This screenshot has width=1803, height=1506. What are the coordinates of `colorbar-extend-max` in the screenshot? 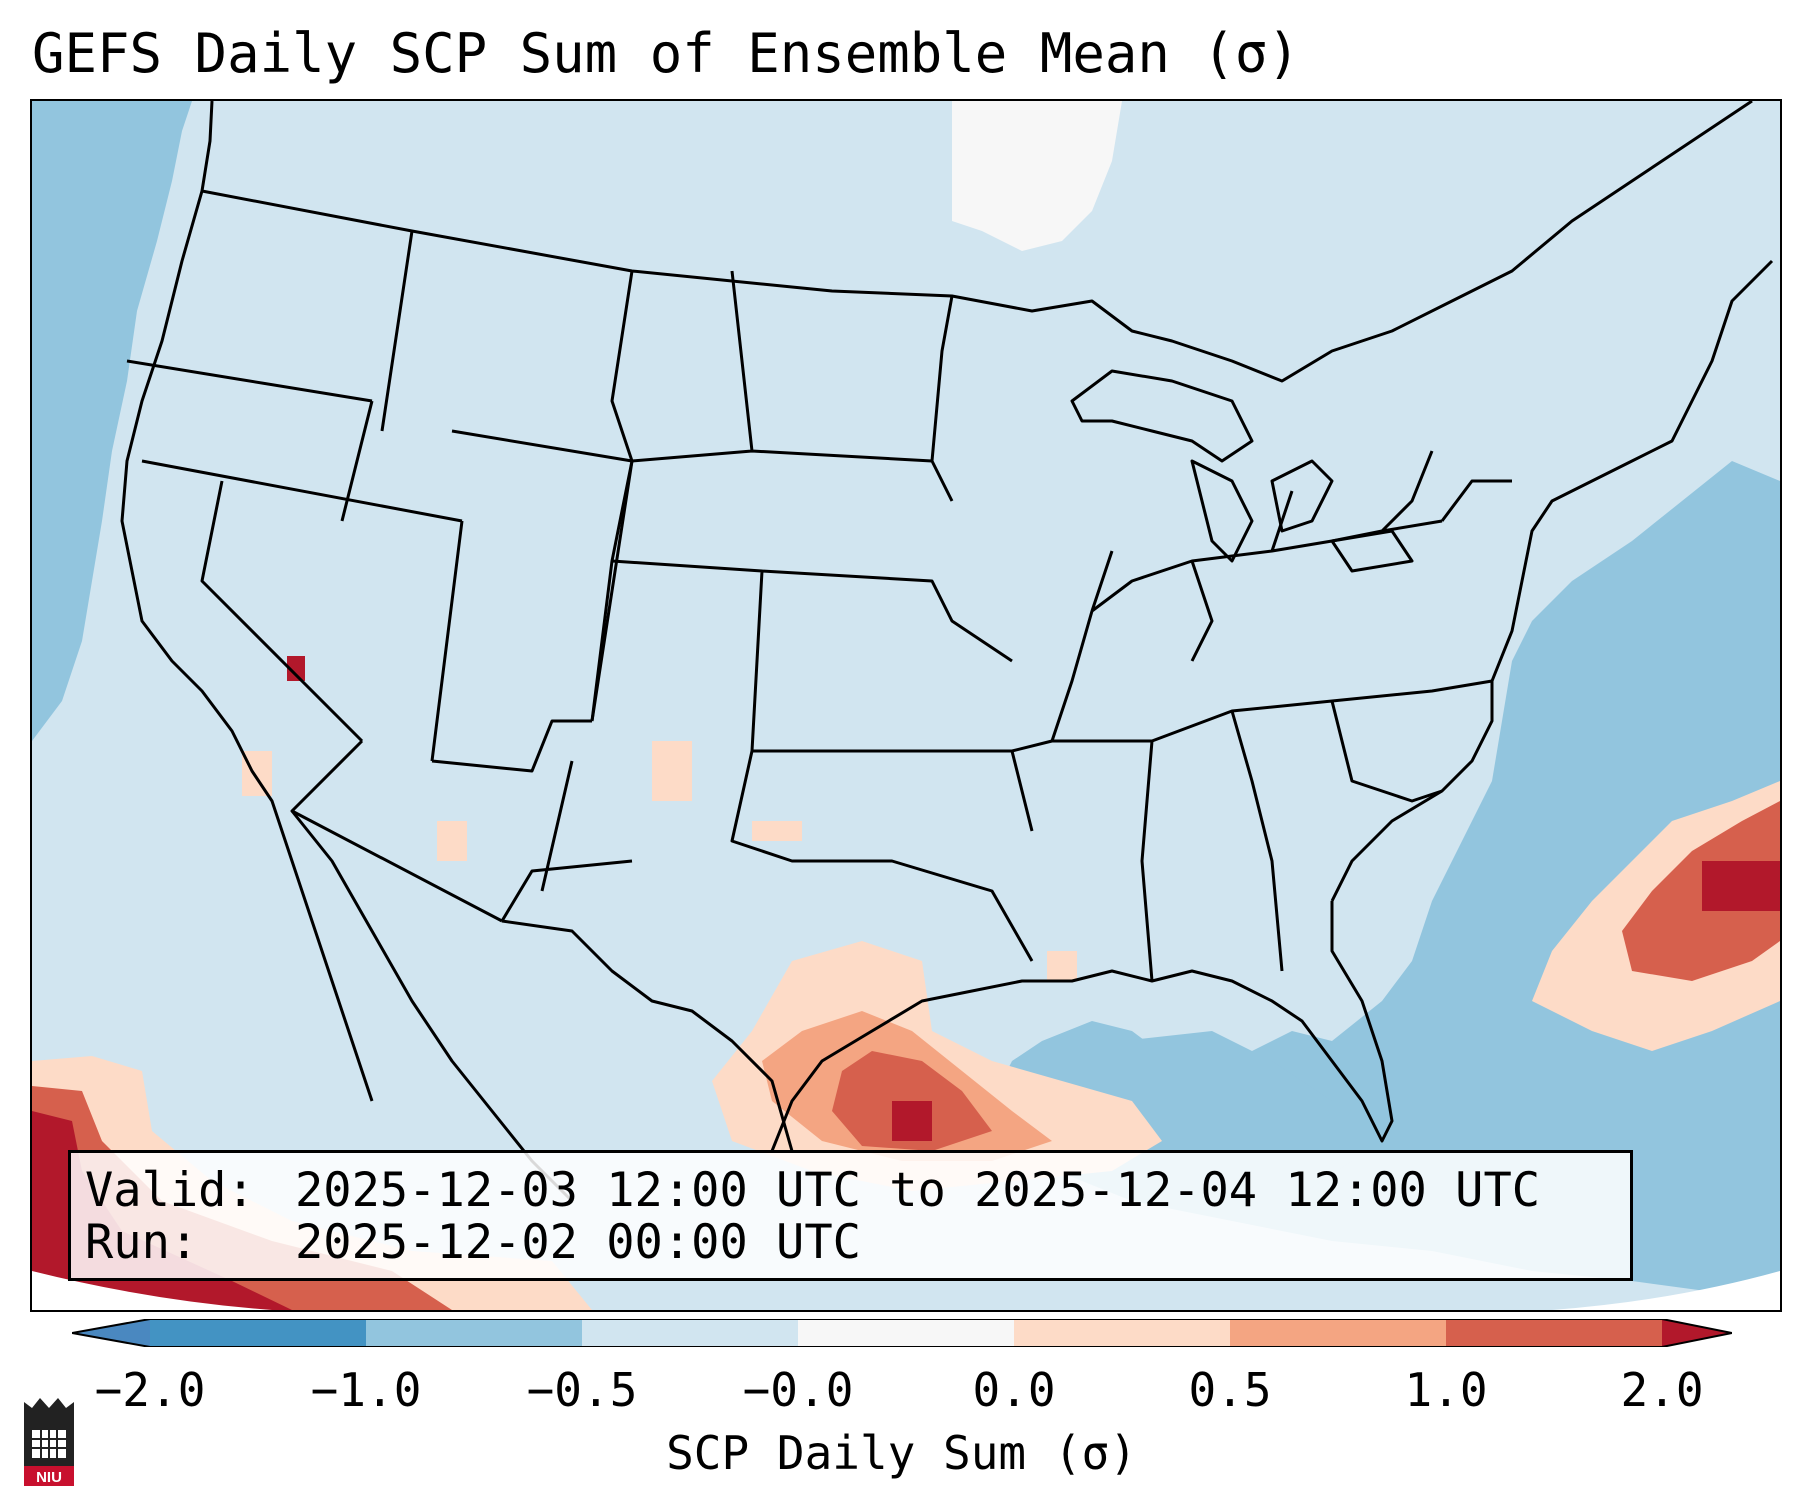 It's located at (1697, 1333).